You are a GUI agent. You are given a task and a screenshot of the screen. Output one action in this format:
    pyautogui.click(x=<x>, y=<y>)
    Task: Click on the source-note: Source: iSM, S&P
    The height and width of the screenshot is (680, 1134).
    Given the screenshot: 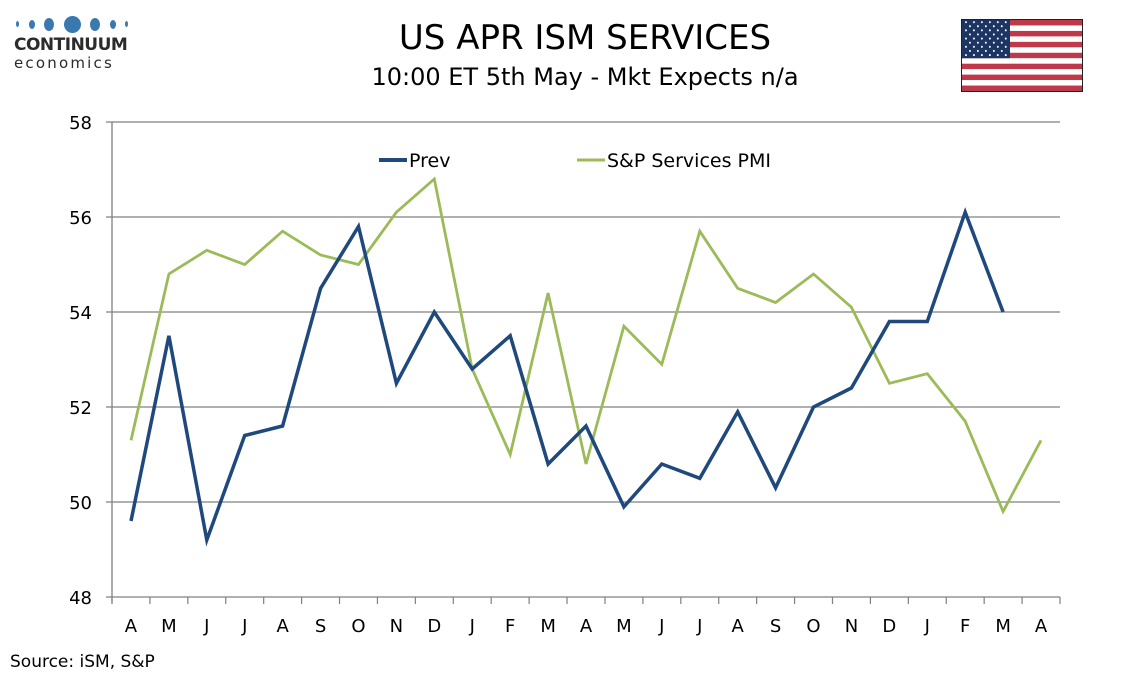 What is the action you would take?
    pyautogui.click(x=82, y=662)
    